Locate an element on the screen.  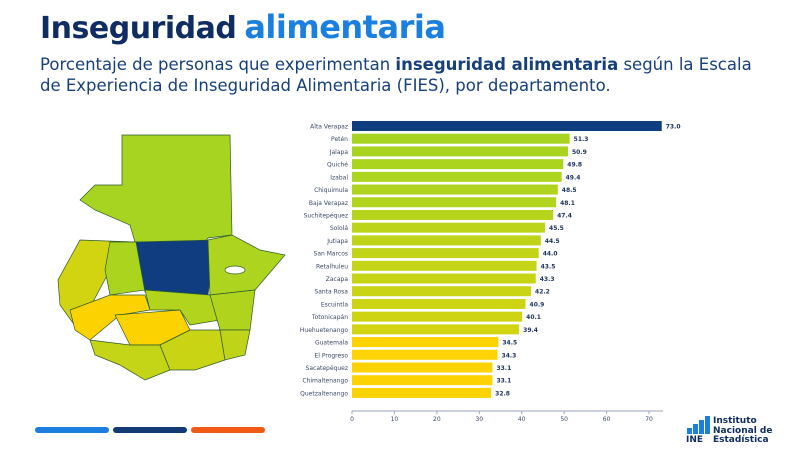
x-tick-label: 60 is located at coordinates (607, 419).